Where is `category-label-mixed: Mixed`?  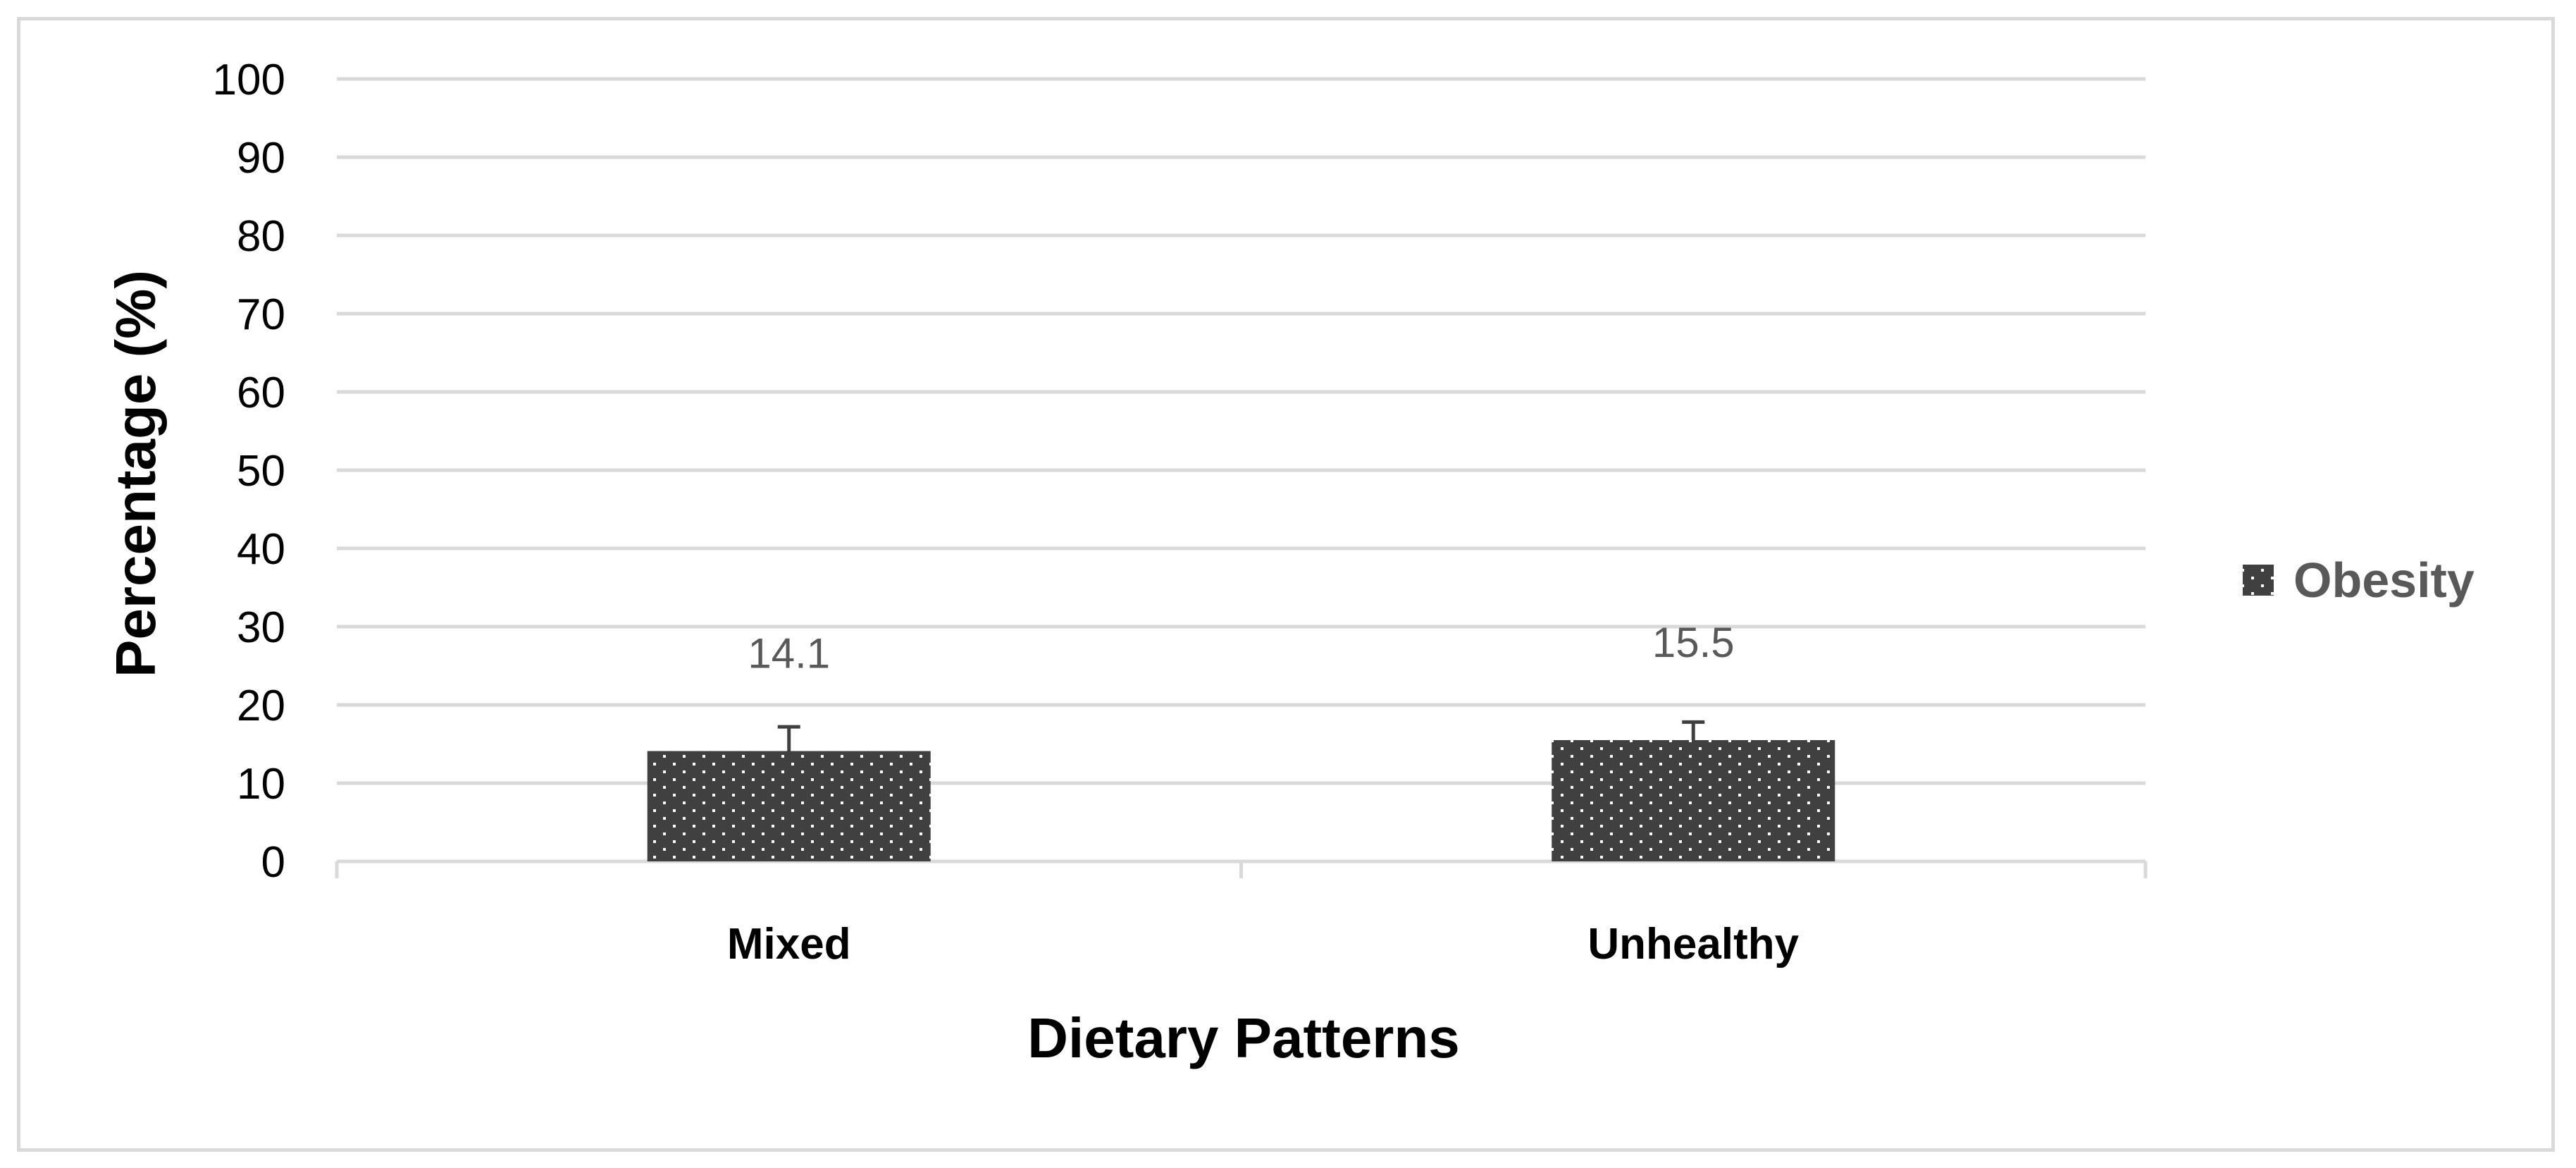
category-label-mixed: Mixed is located at coordinates (789, 945).